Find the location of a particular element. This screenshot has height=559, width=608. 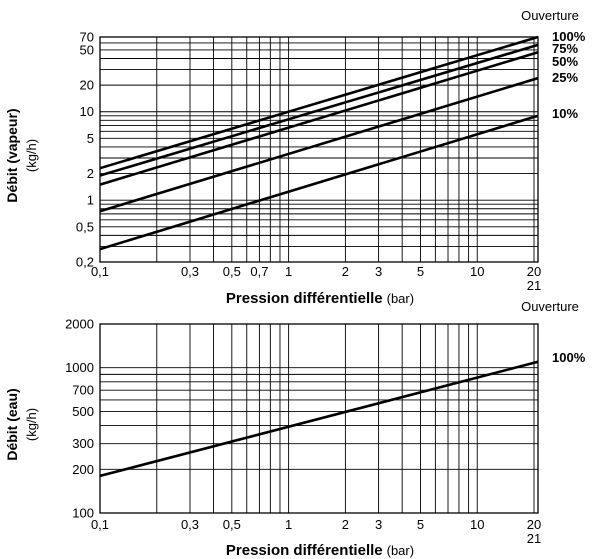

y-tick-label: 300 is located at coordinates (83, 443).